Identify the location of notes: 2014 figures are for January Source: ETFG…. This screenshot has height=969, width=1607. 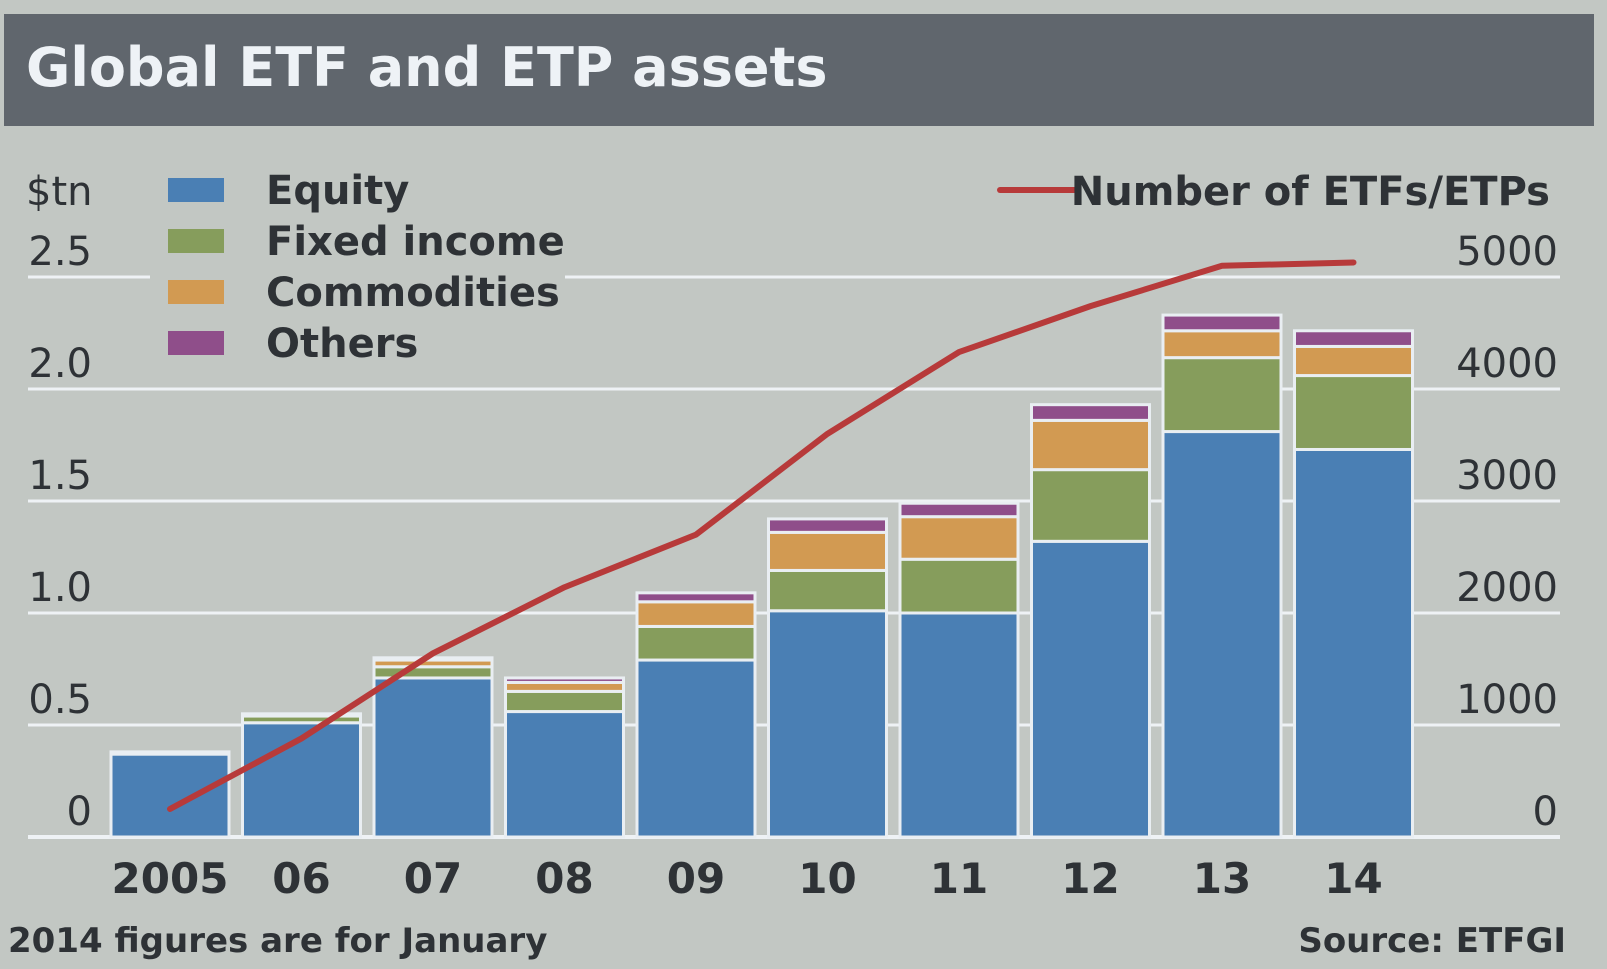
(787, 941).